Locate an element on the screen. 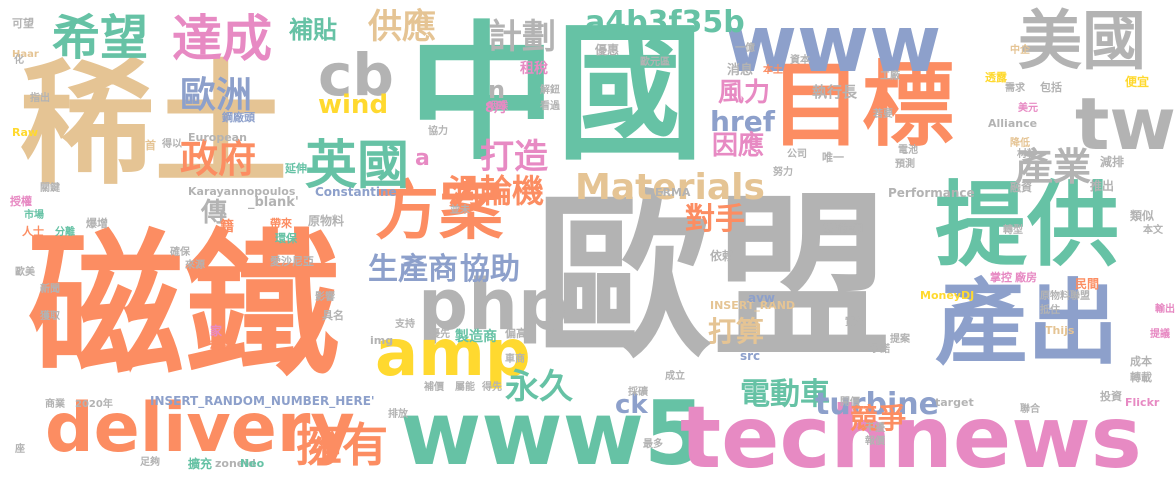 Image resolution: width=1175 pixels, height=482 pixels. word: 方案 is located at coordinates (439, 212).